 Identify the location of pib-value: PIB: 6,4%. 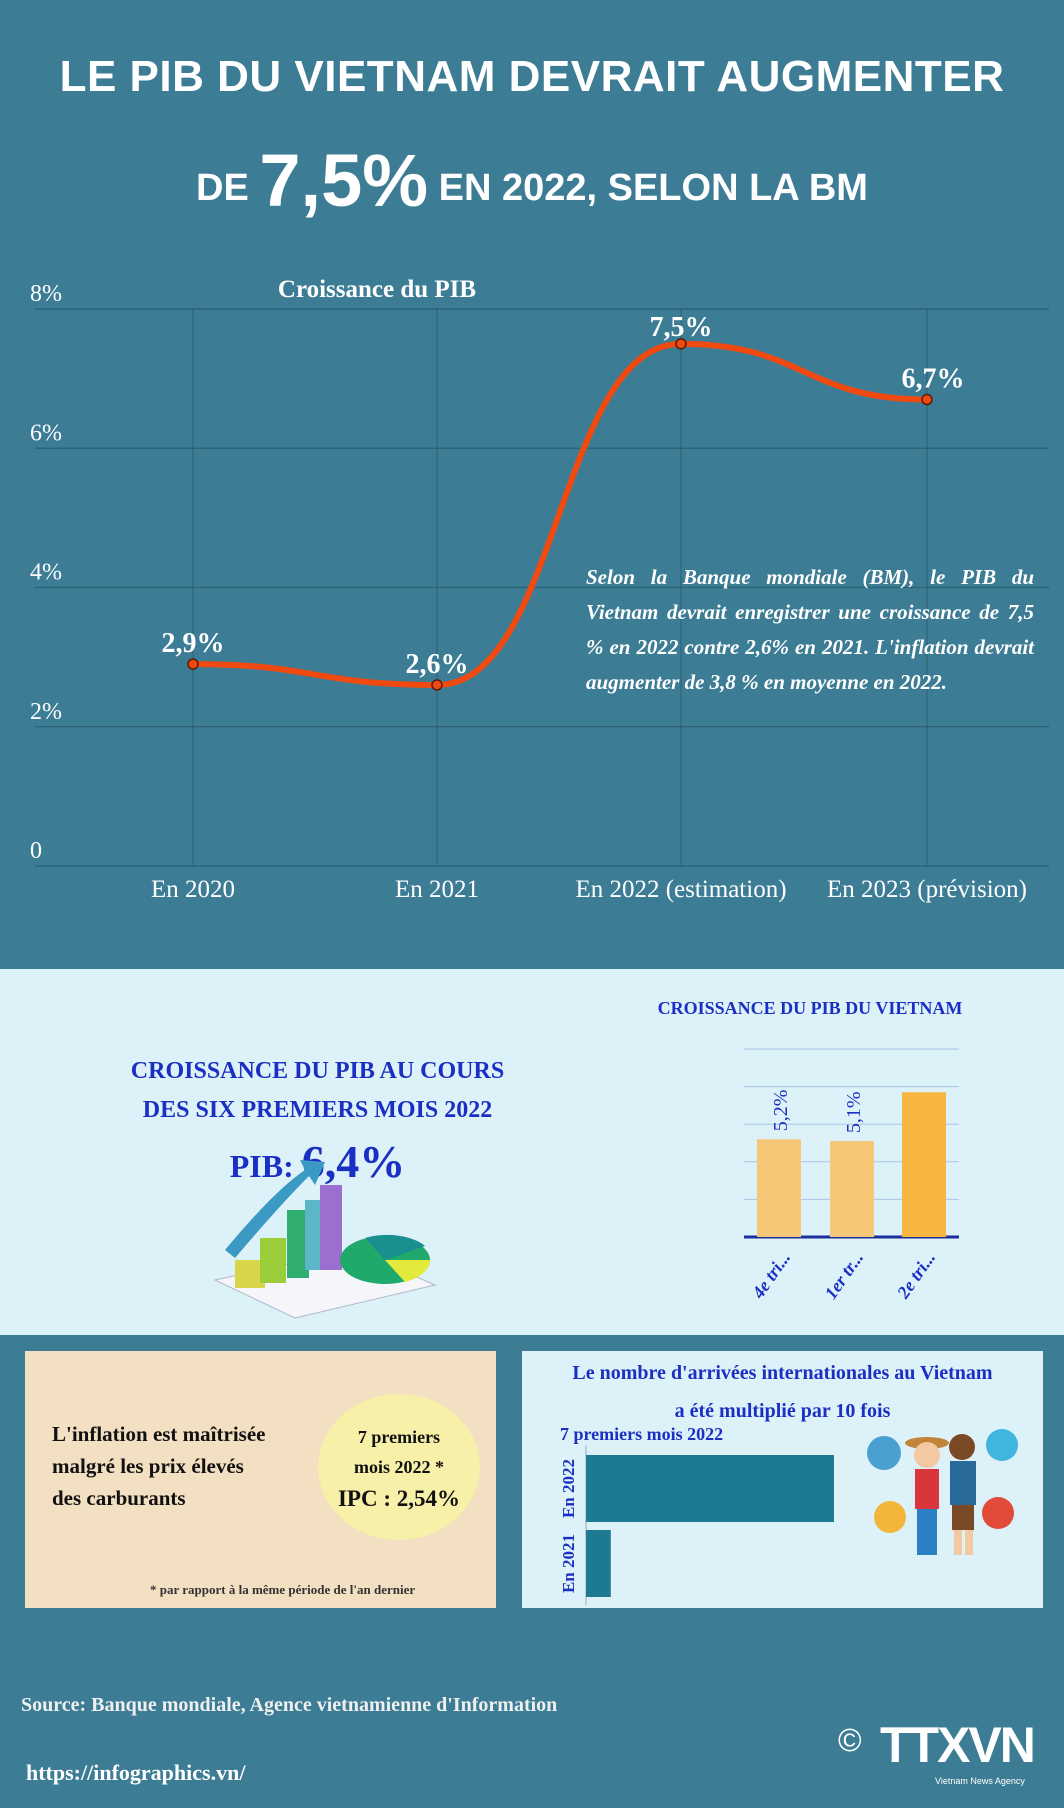
(317, 1161).